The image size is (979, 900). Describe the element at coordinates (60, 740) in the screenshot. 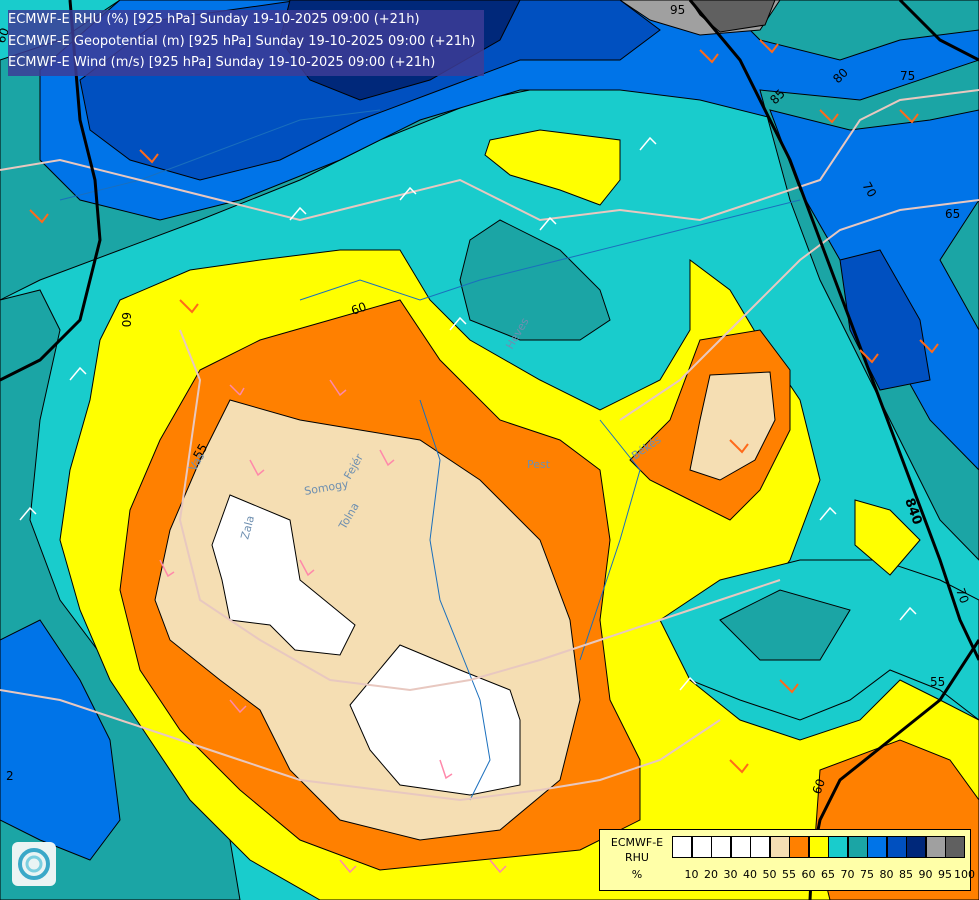

I see `rhu-80-band-southwest` at that location.